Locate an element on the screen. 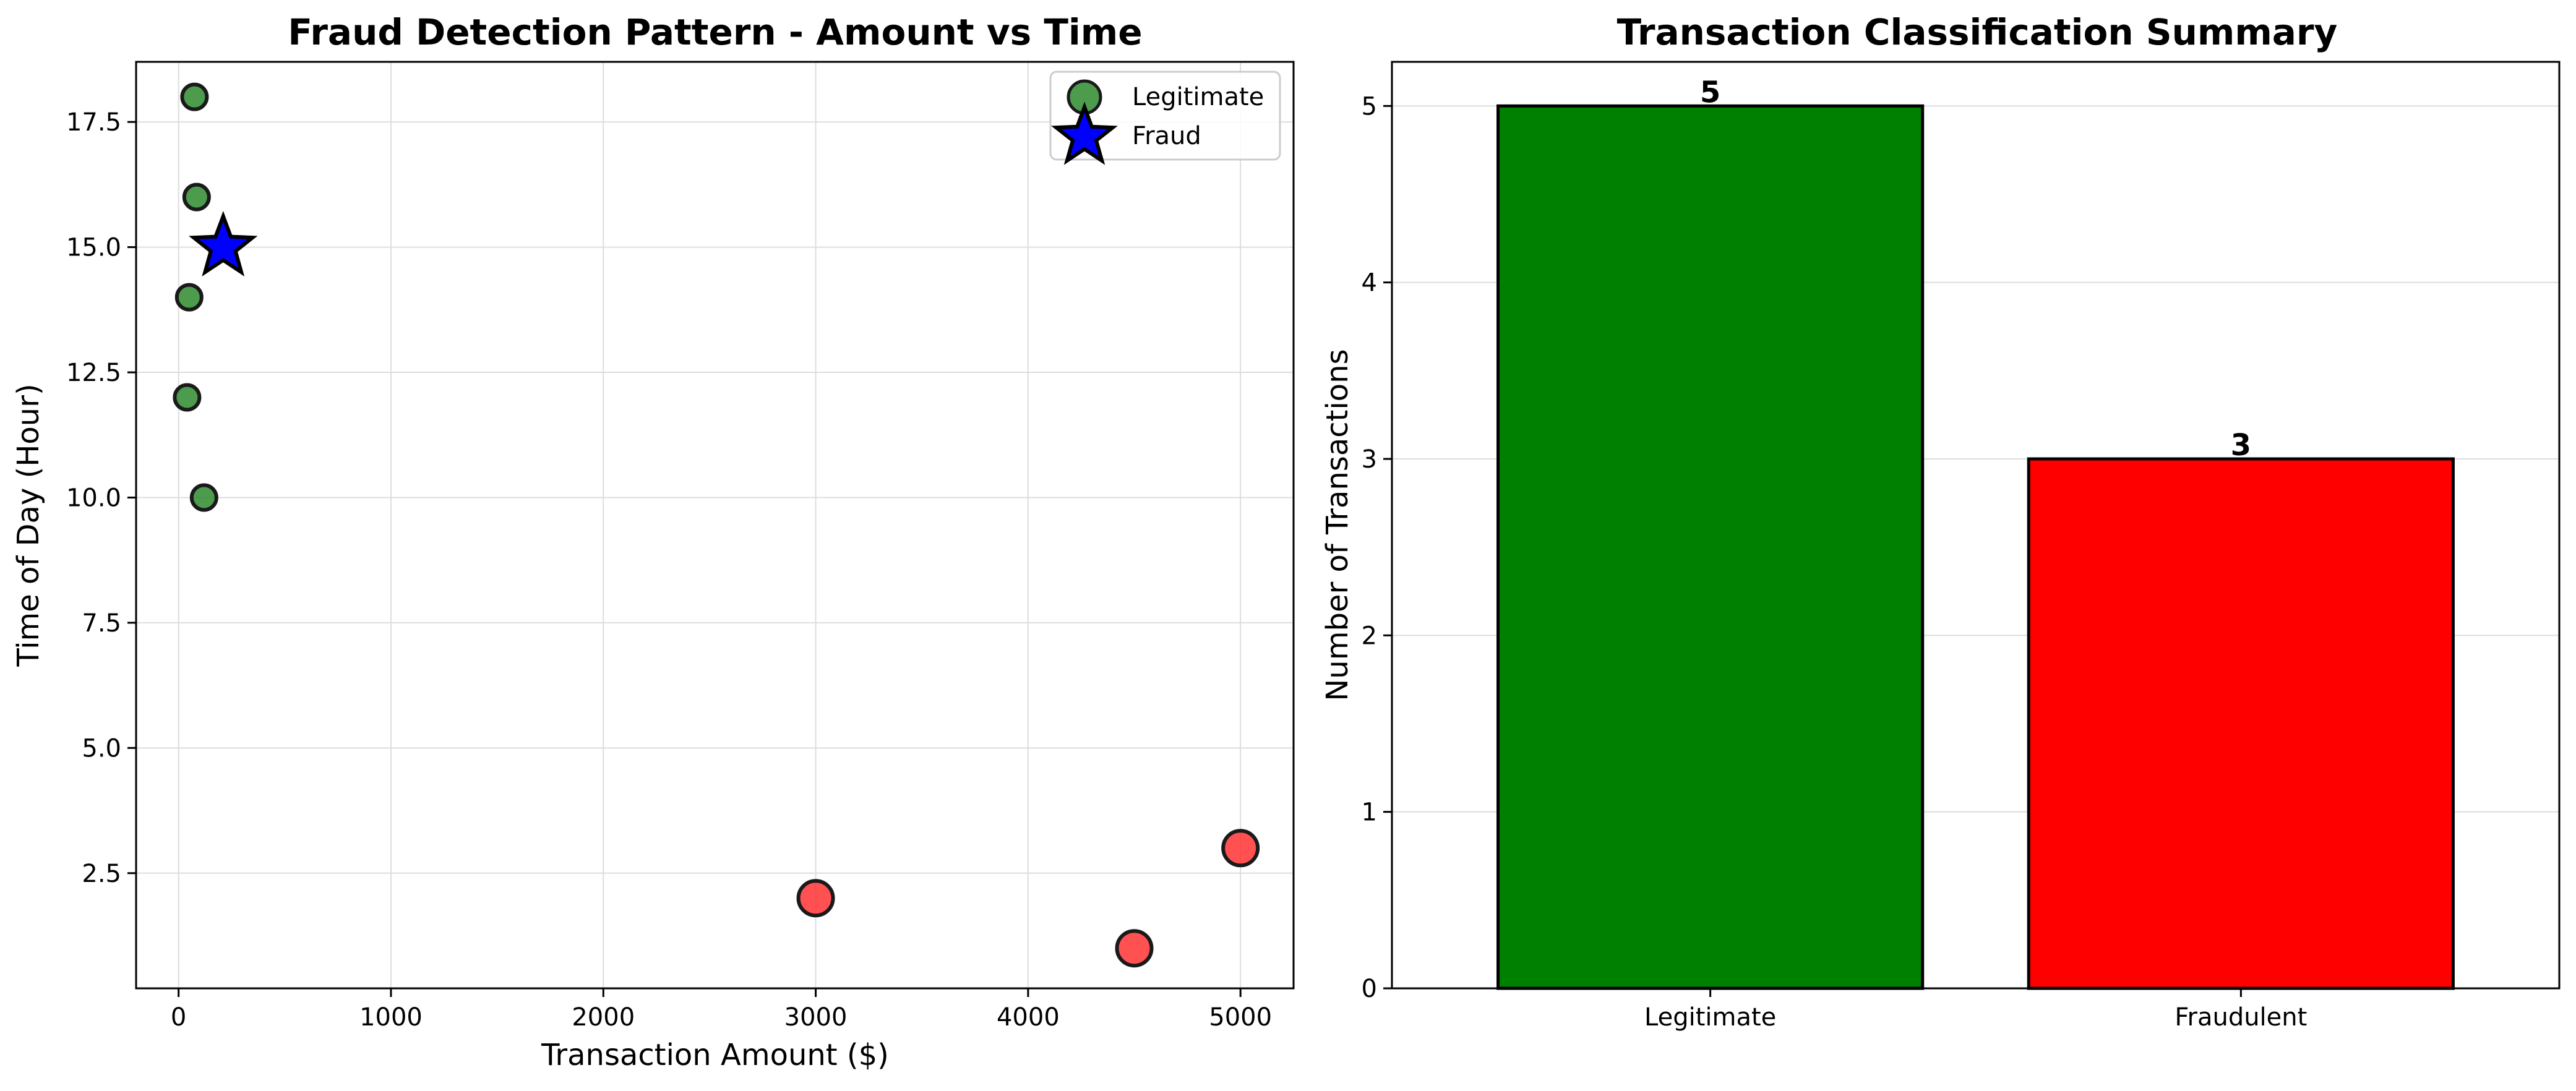 The height and width of the screenshot is (1091, 2576). scatter-y-ticks: 2.5 5.0 7.5 10.0 12.5 15.0 17.5 is located at coordinates (101, 498).